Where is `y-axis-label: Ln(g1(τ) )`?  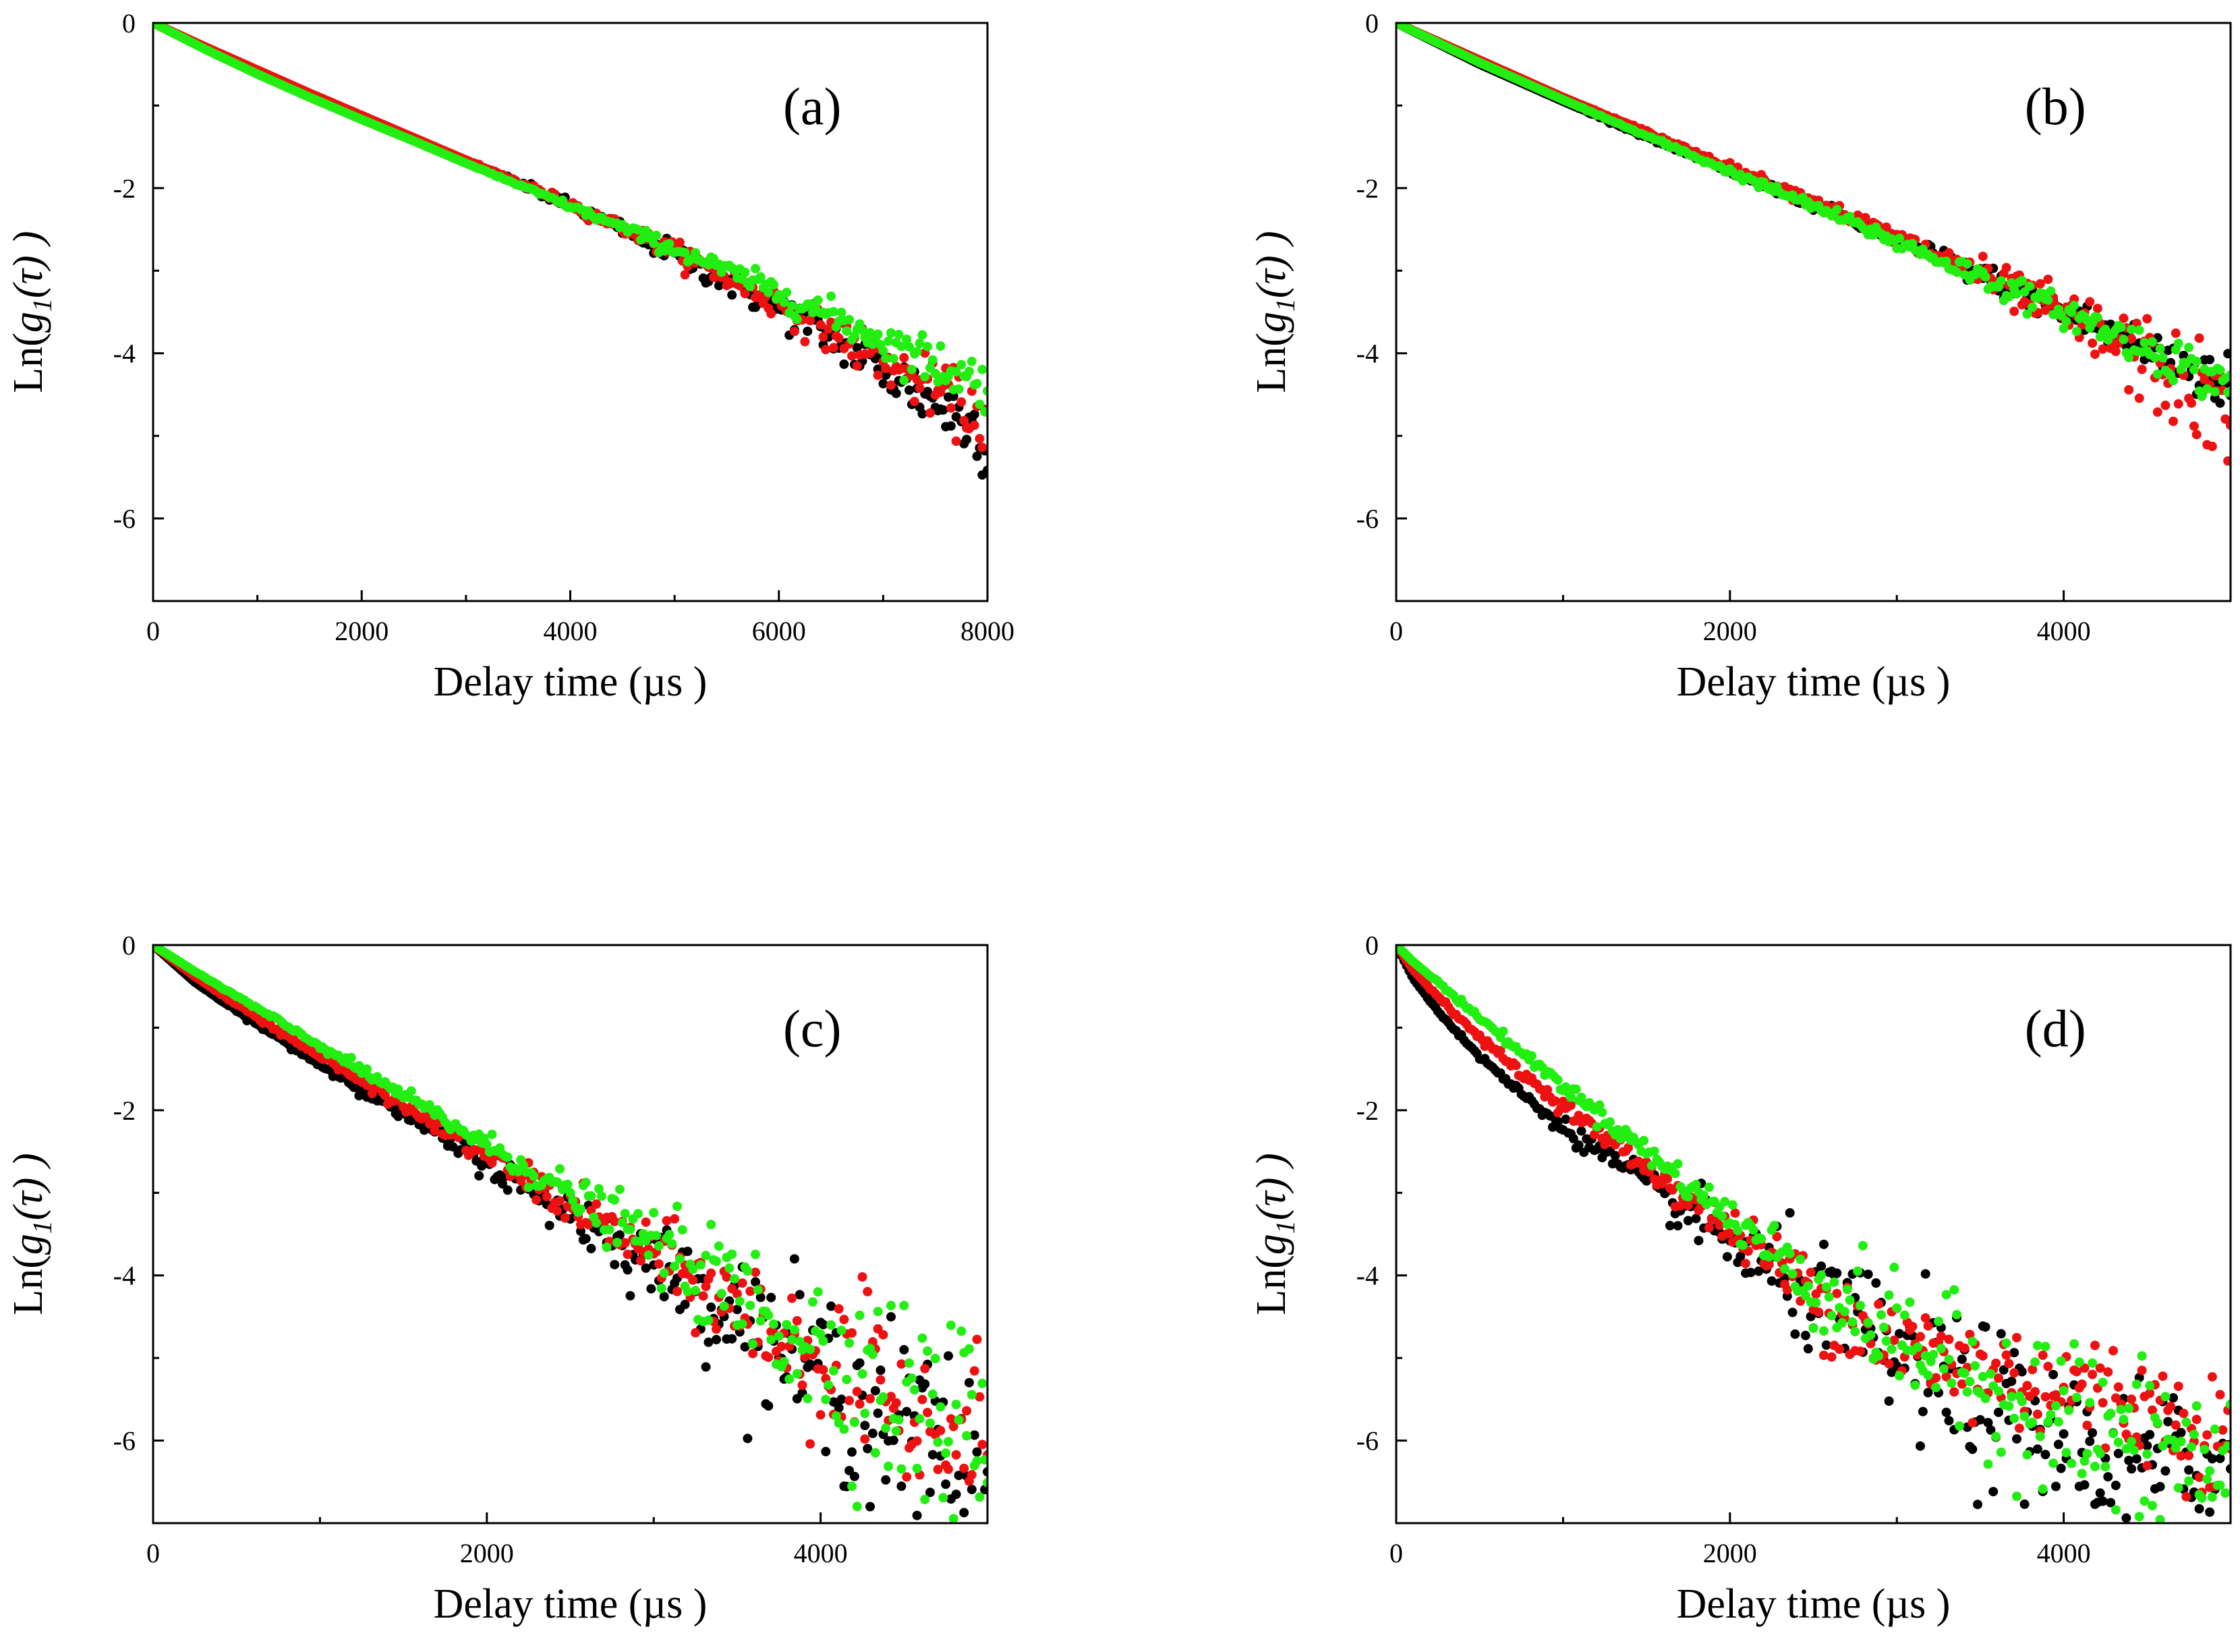
y-axis-label: Ln(g1(τ) ) is located at coordinates (31, 1234).